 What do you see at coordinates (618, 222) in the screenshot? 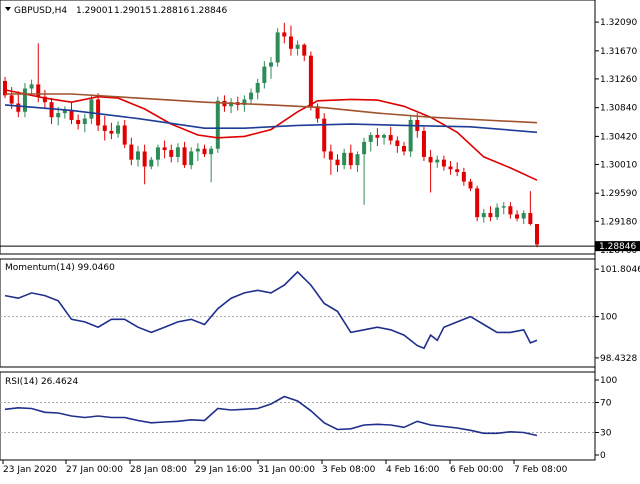
I see `price-tick-label: 1.29180` at bounding box center [618, 222].